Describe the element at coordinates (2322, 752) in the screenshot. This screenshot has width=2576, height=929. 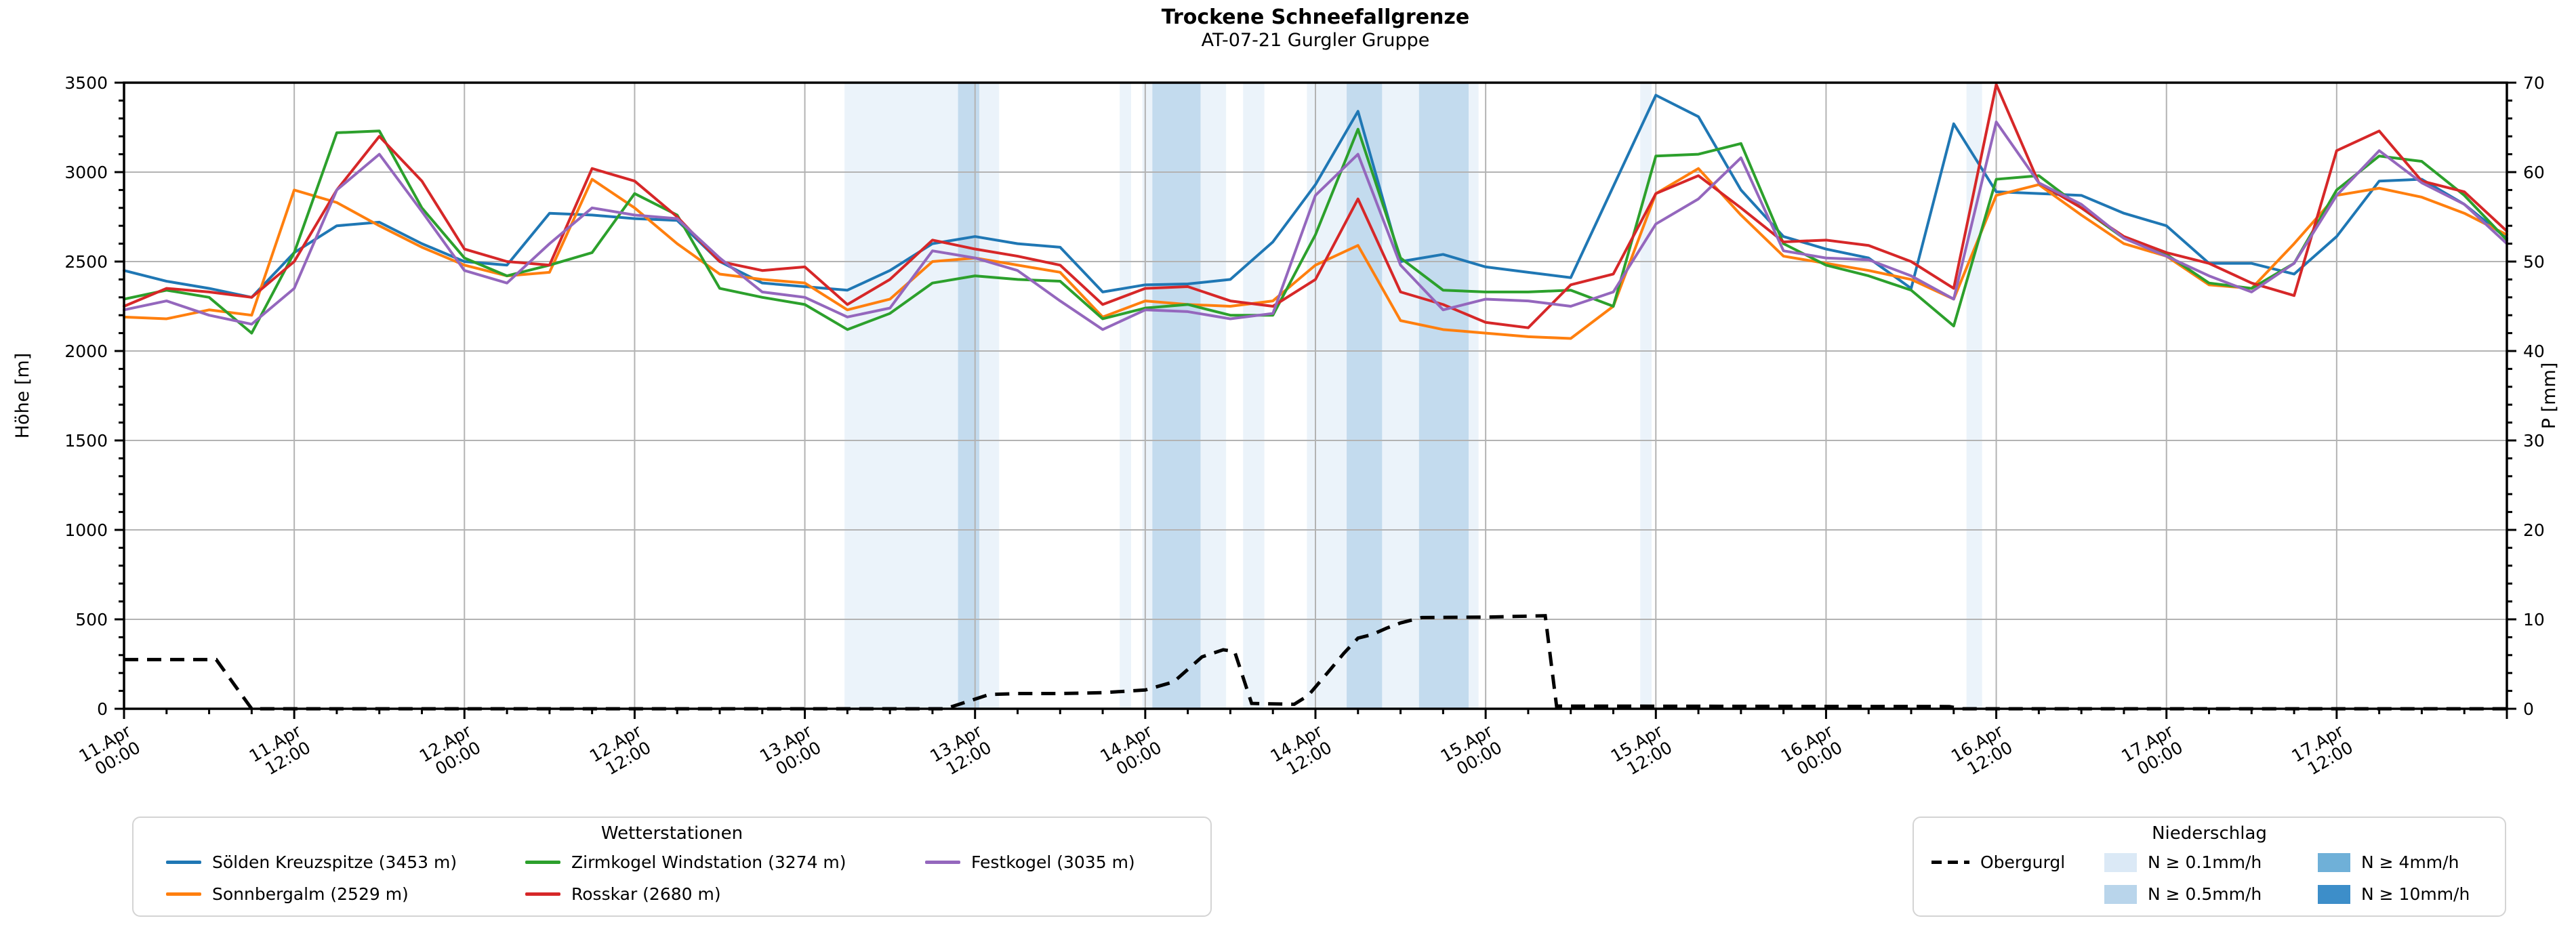
I see `x-tick-label: 17.Apr12:00` at that location.